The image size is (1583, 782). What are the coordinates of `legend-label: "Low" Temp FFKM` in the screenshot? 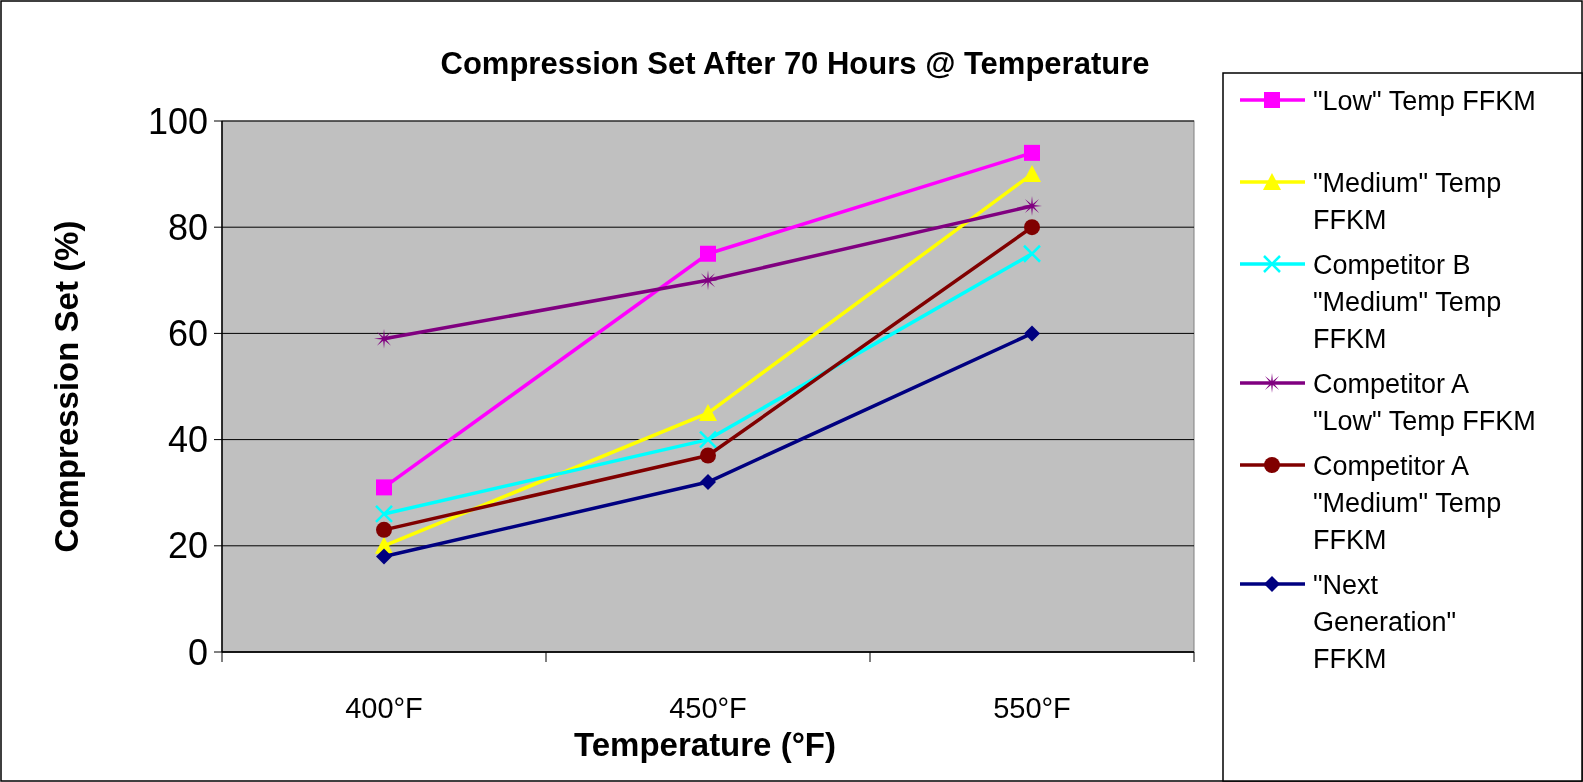 It's located at (1424, 101).